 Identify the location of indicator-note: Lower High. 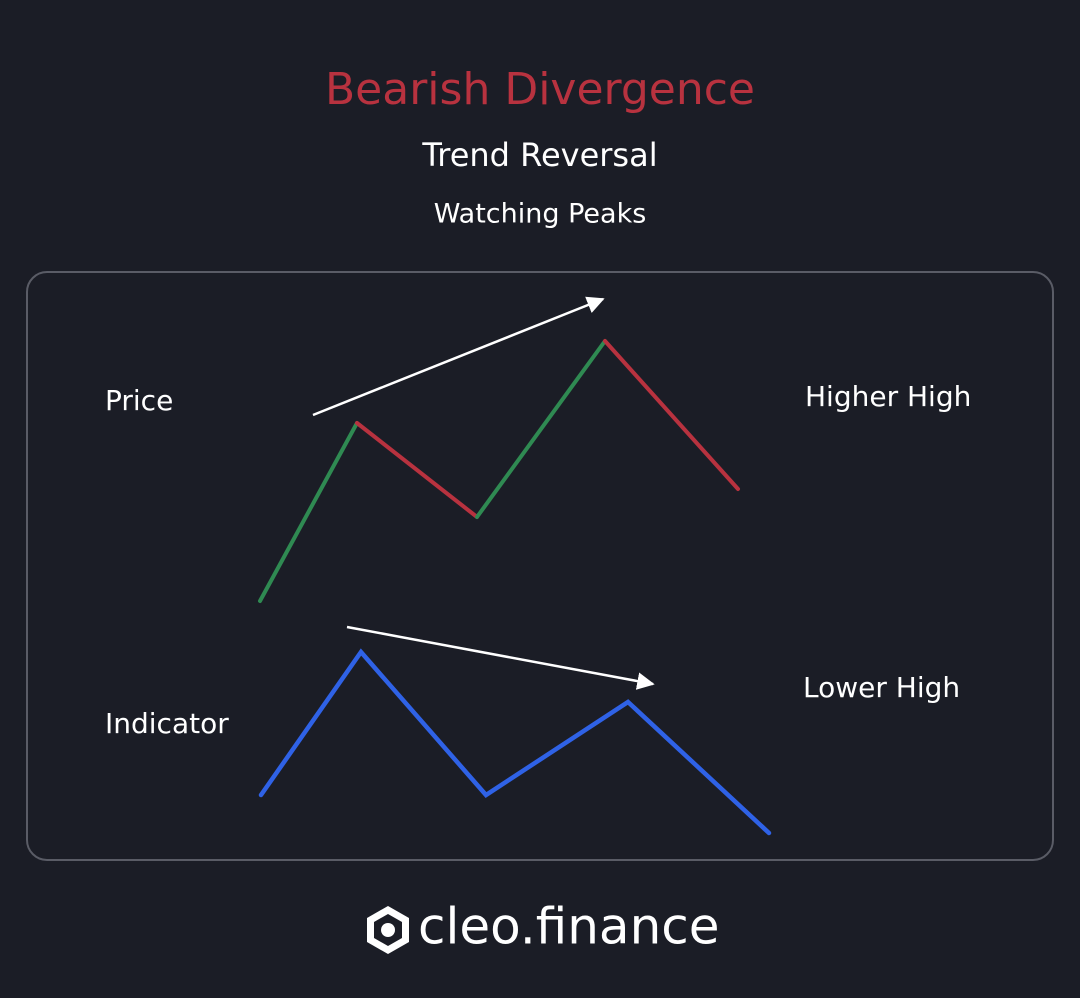
(881, 687).